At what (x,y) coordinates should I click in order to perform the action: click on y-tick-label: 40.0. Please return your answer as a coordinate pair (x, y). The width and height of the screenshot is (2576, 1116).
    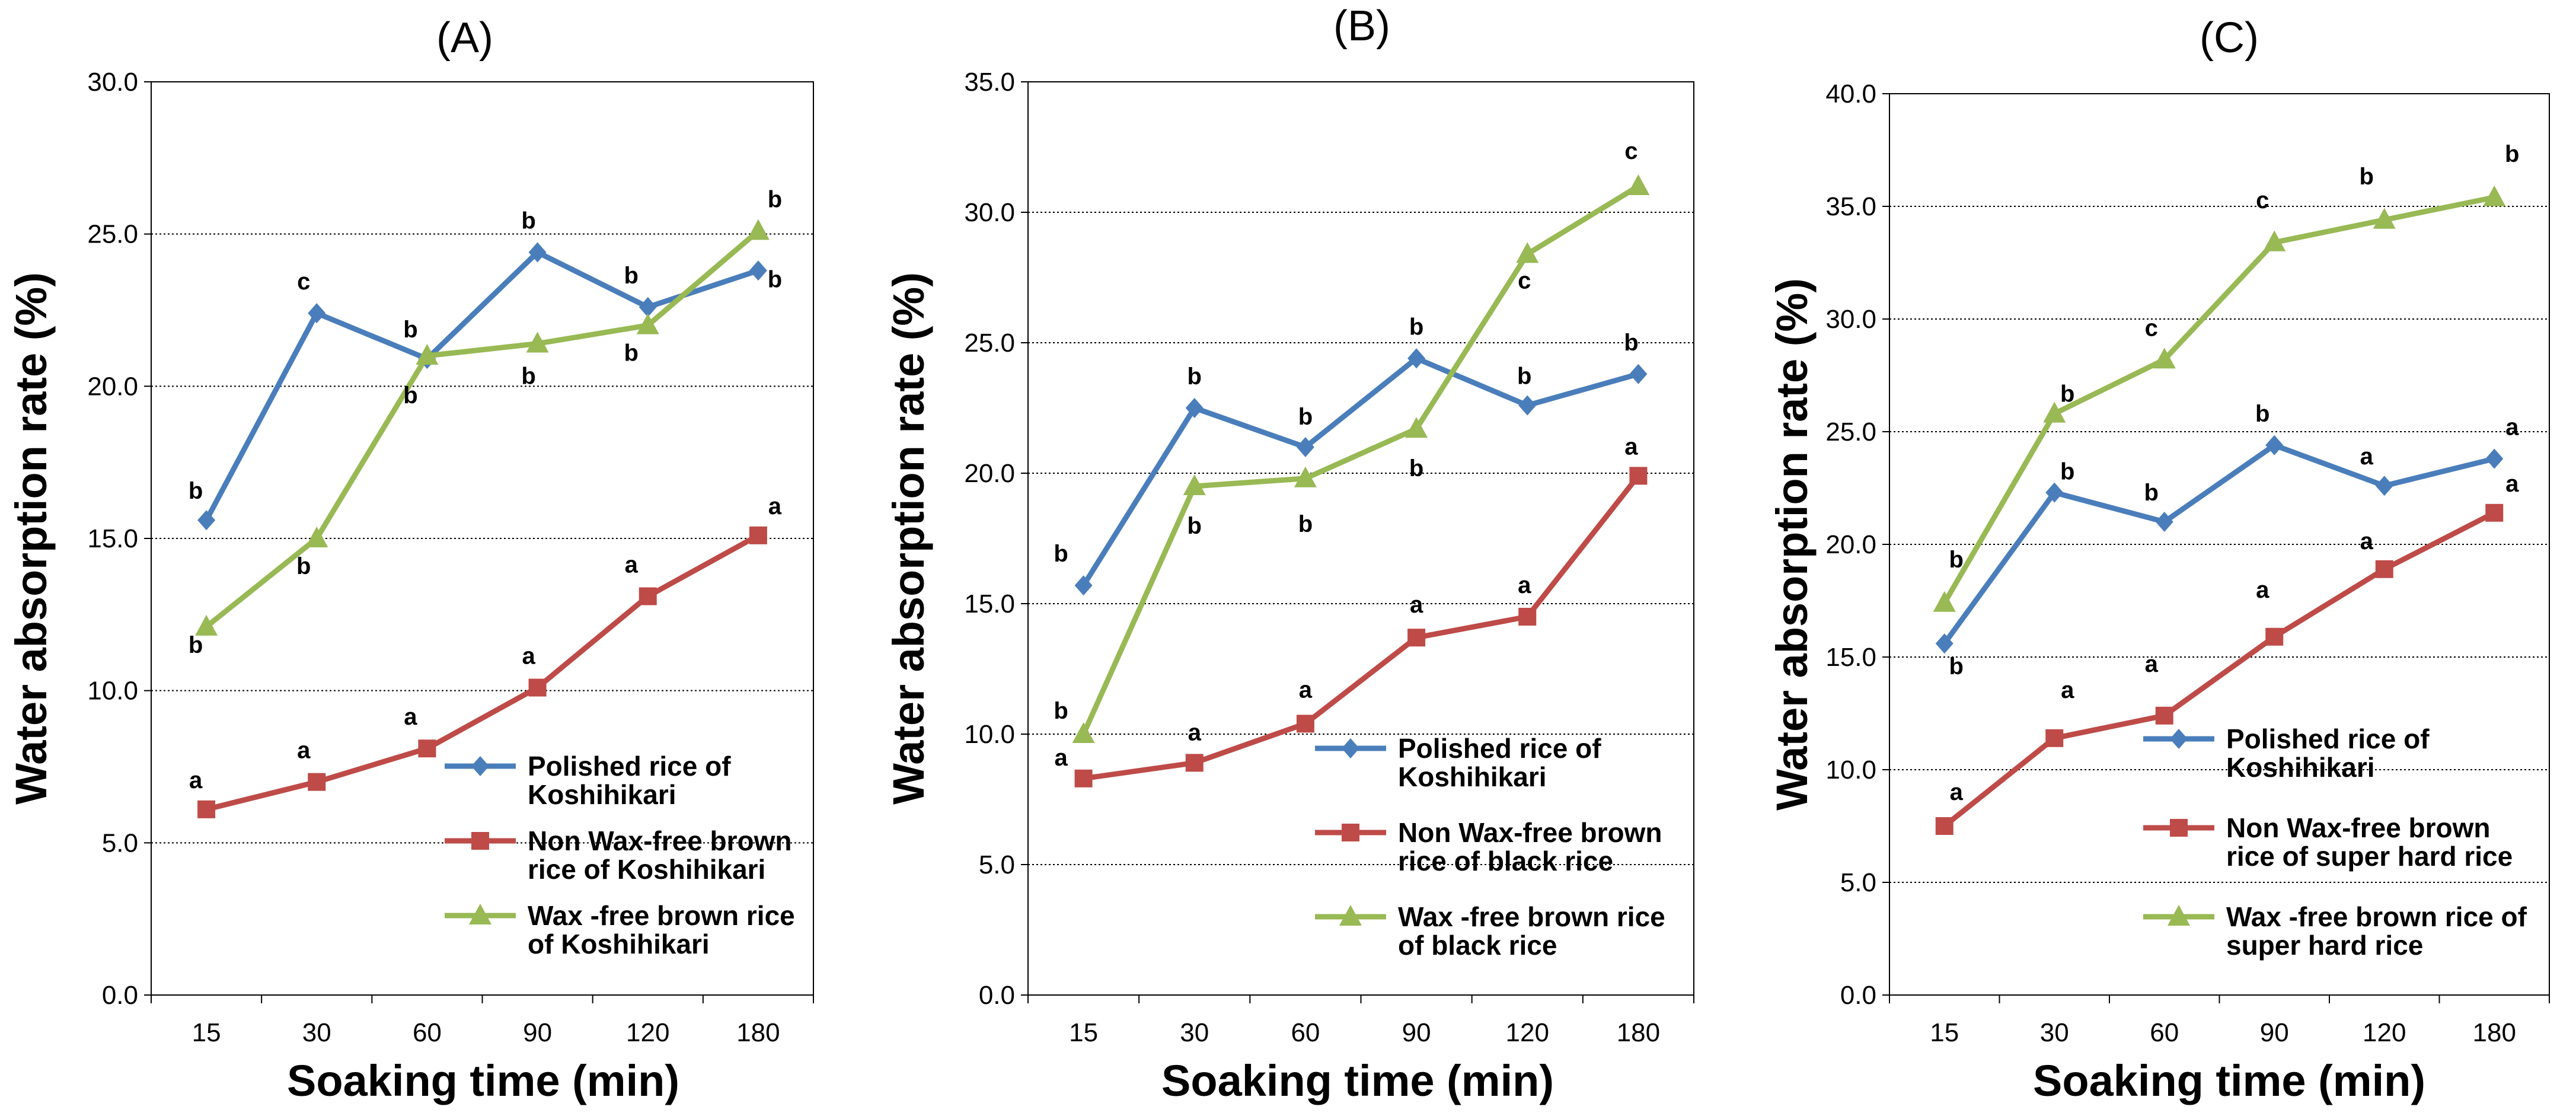
    Looking at the image, I should click on (1850, 94).